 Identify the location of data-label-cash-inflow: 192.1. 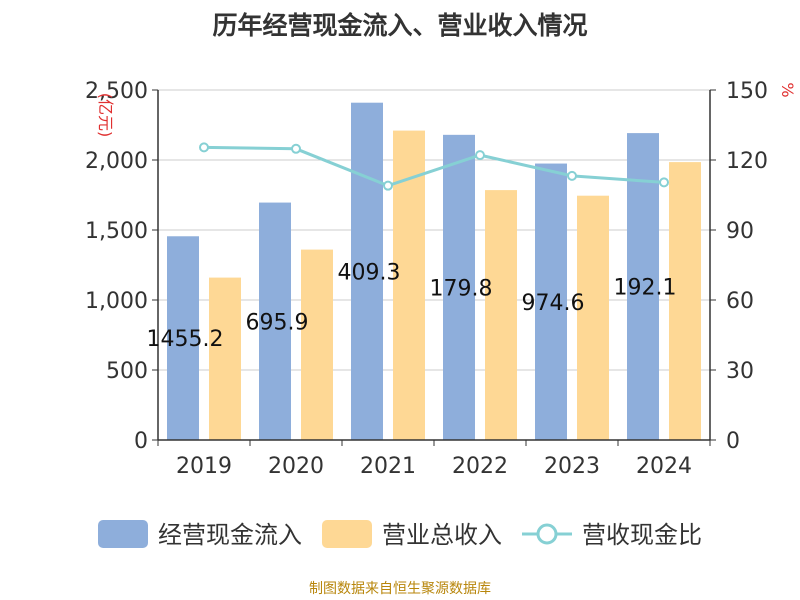
(645, 288).